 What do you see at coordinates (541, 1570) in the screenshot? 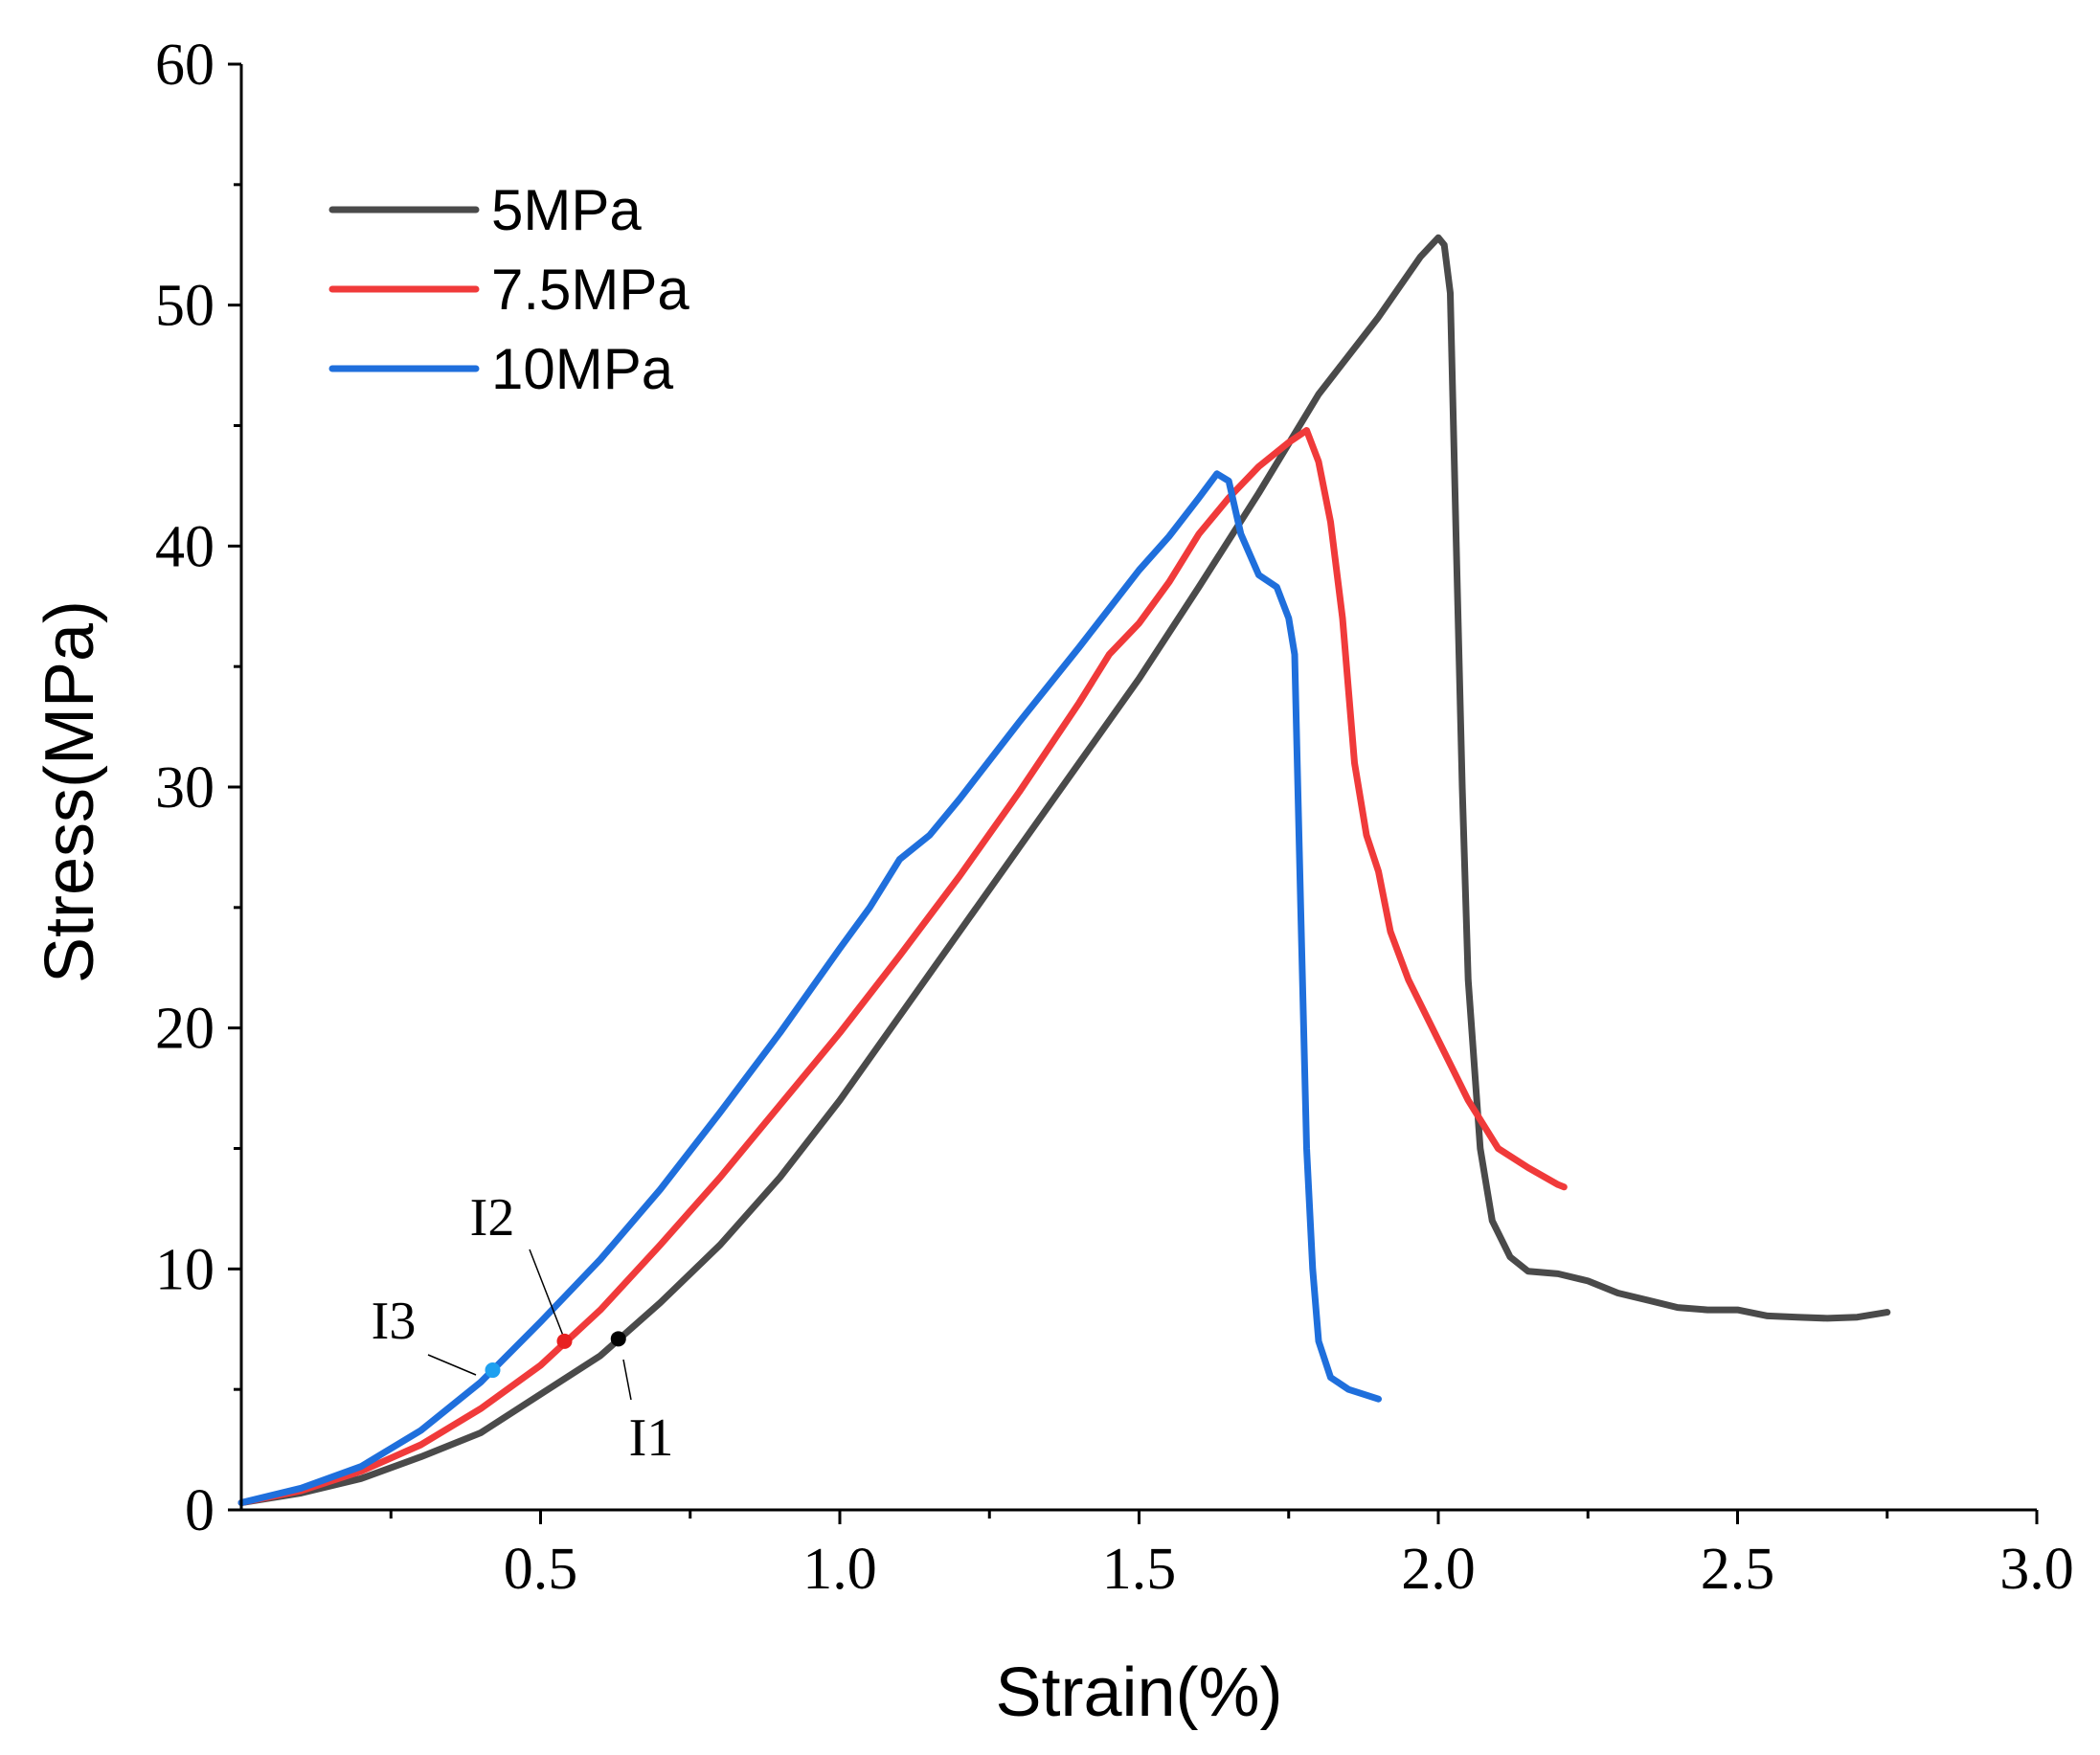
I see `x-tick-label: 0.5` at bounding box center [541, 1570].